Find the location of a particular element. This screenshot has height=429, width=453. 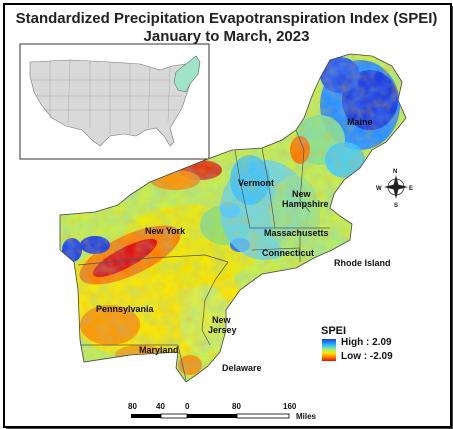

label-new-york: New York is located at coordinates (165, 231).